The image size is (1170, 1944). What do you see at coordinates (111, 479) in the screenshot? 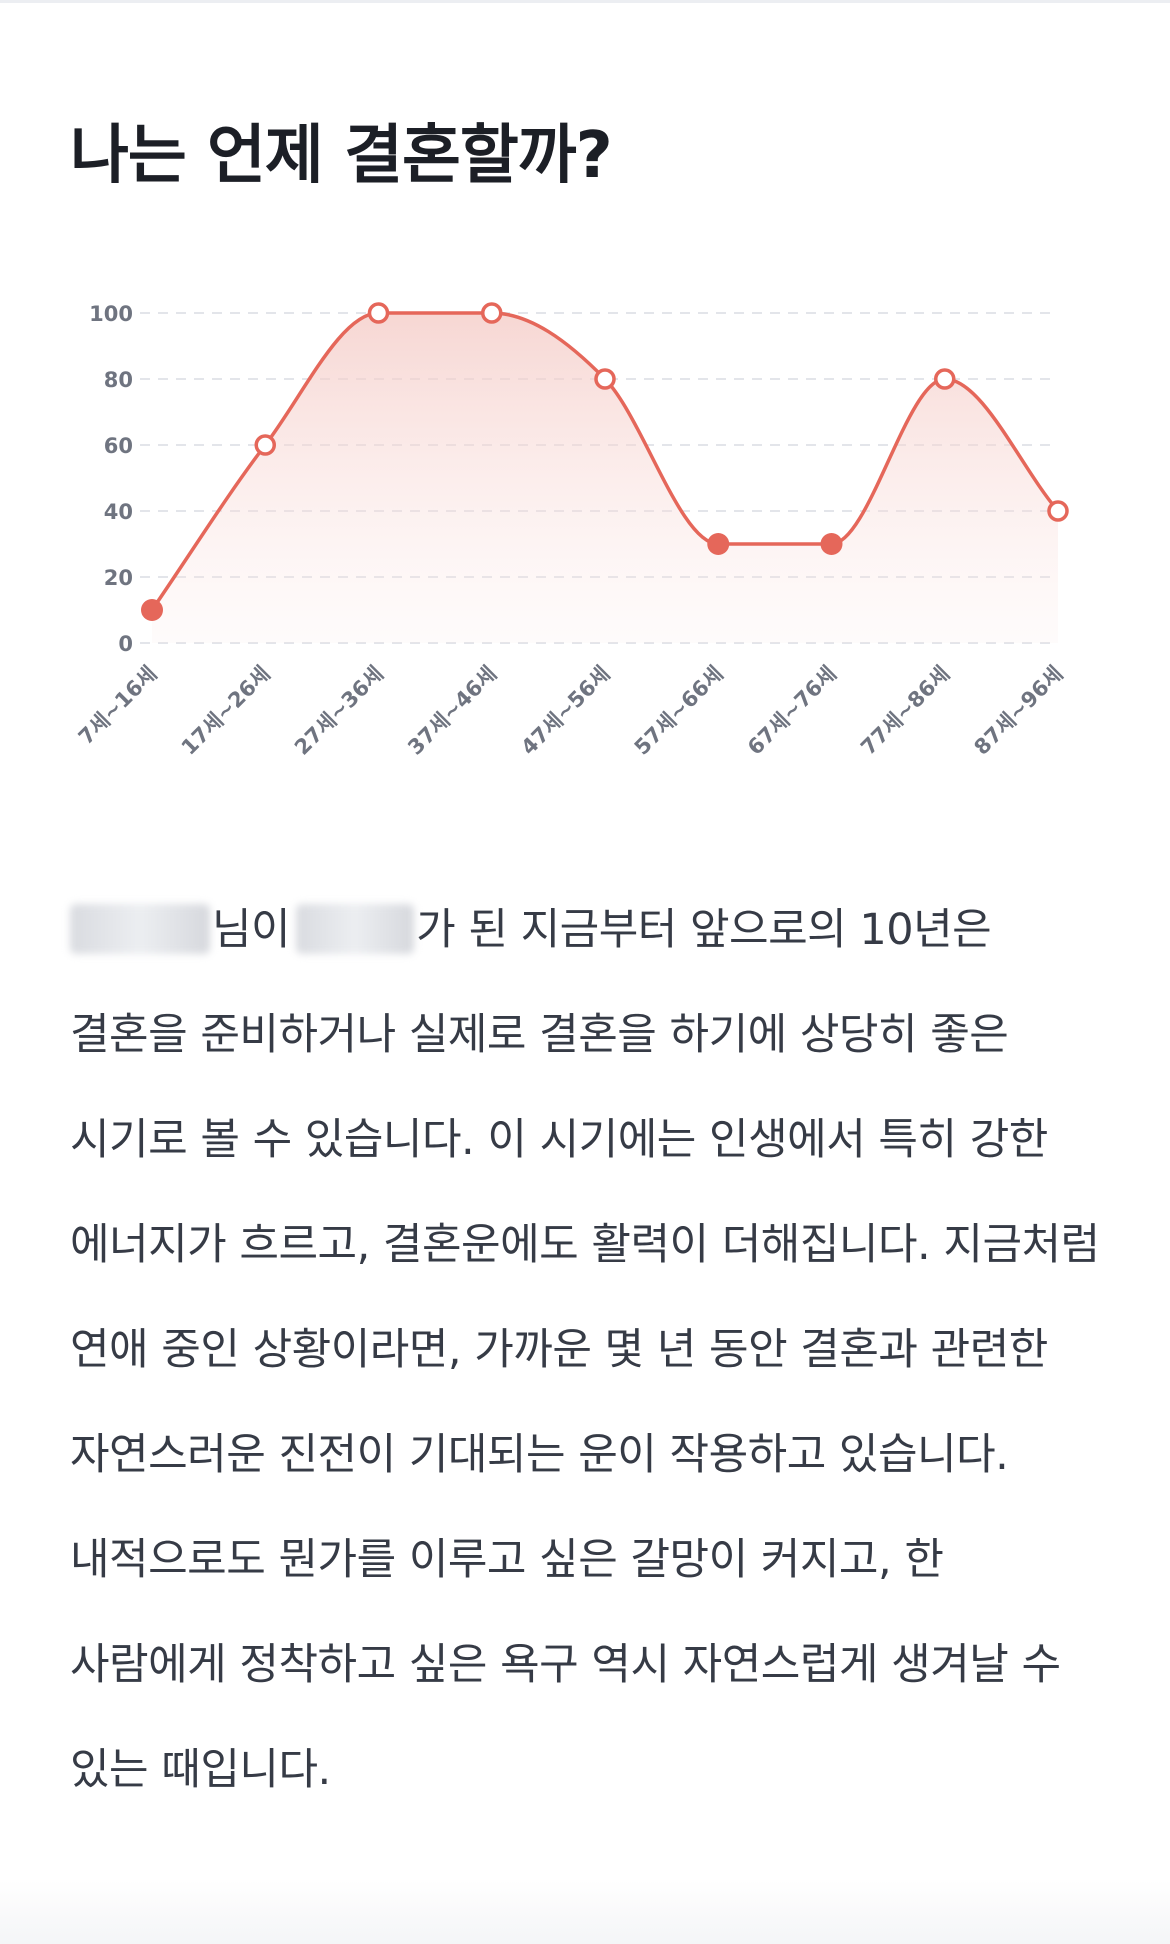
I see `y-axis-ticks: 0 20 40 60 80 100` at bounding box center [111, 479].